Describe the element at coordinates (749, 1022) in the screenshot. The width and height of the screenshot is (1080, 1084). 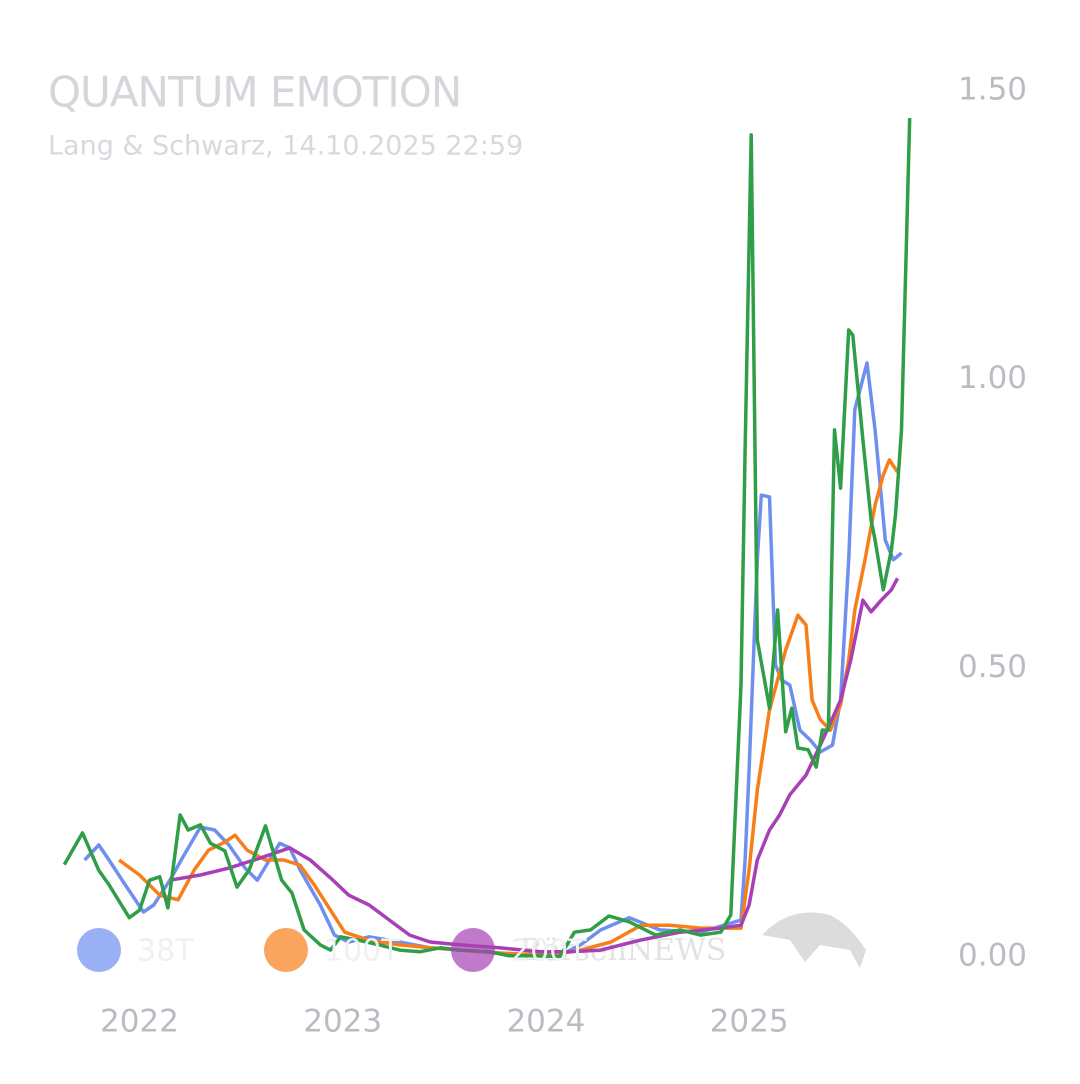
I see `x-tick-label: 2025` at that location.